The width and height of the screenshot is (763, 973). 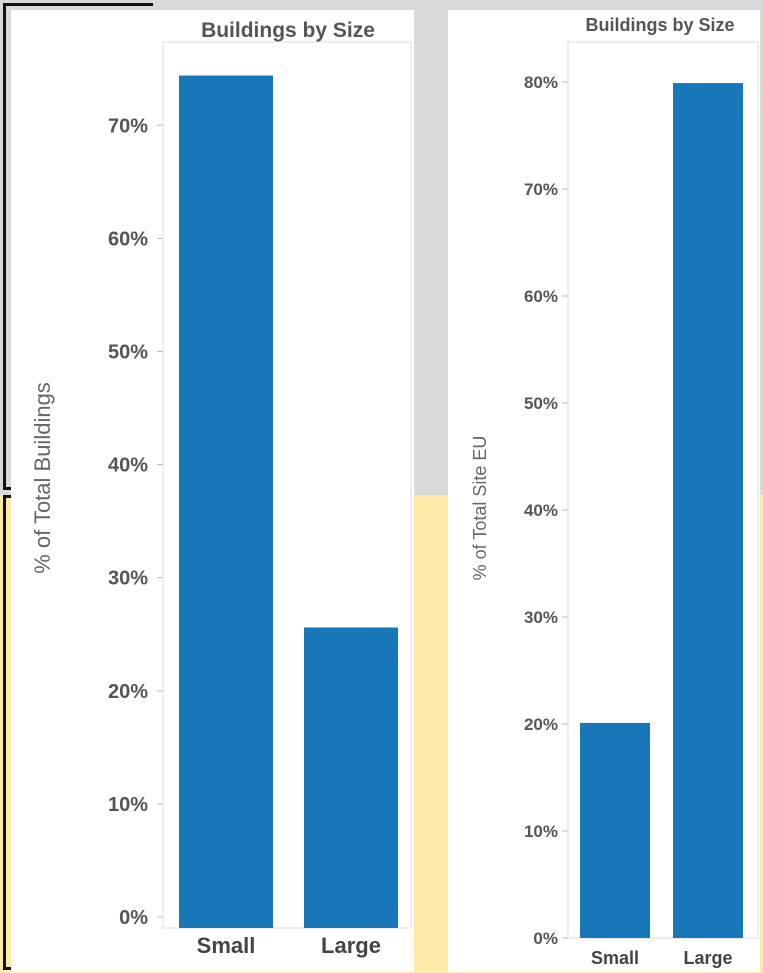 I want to click on chart-2-y-tick-label: 50%, so click(x=541, y=403).